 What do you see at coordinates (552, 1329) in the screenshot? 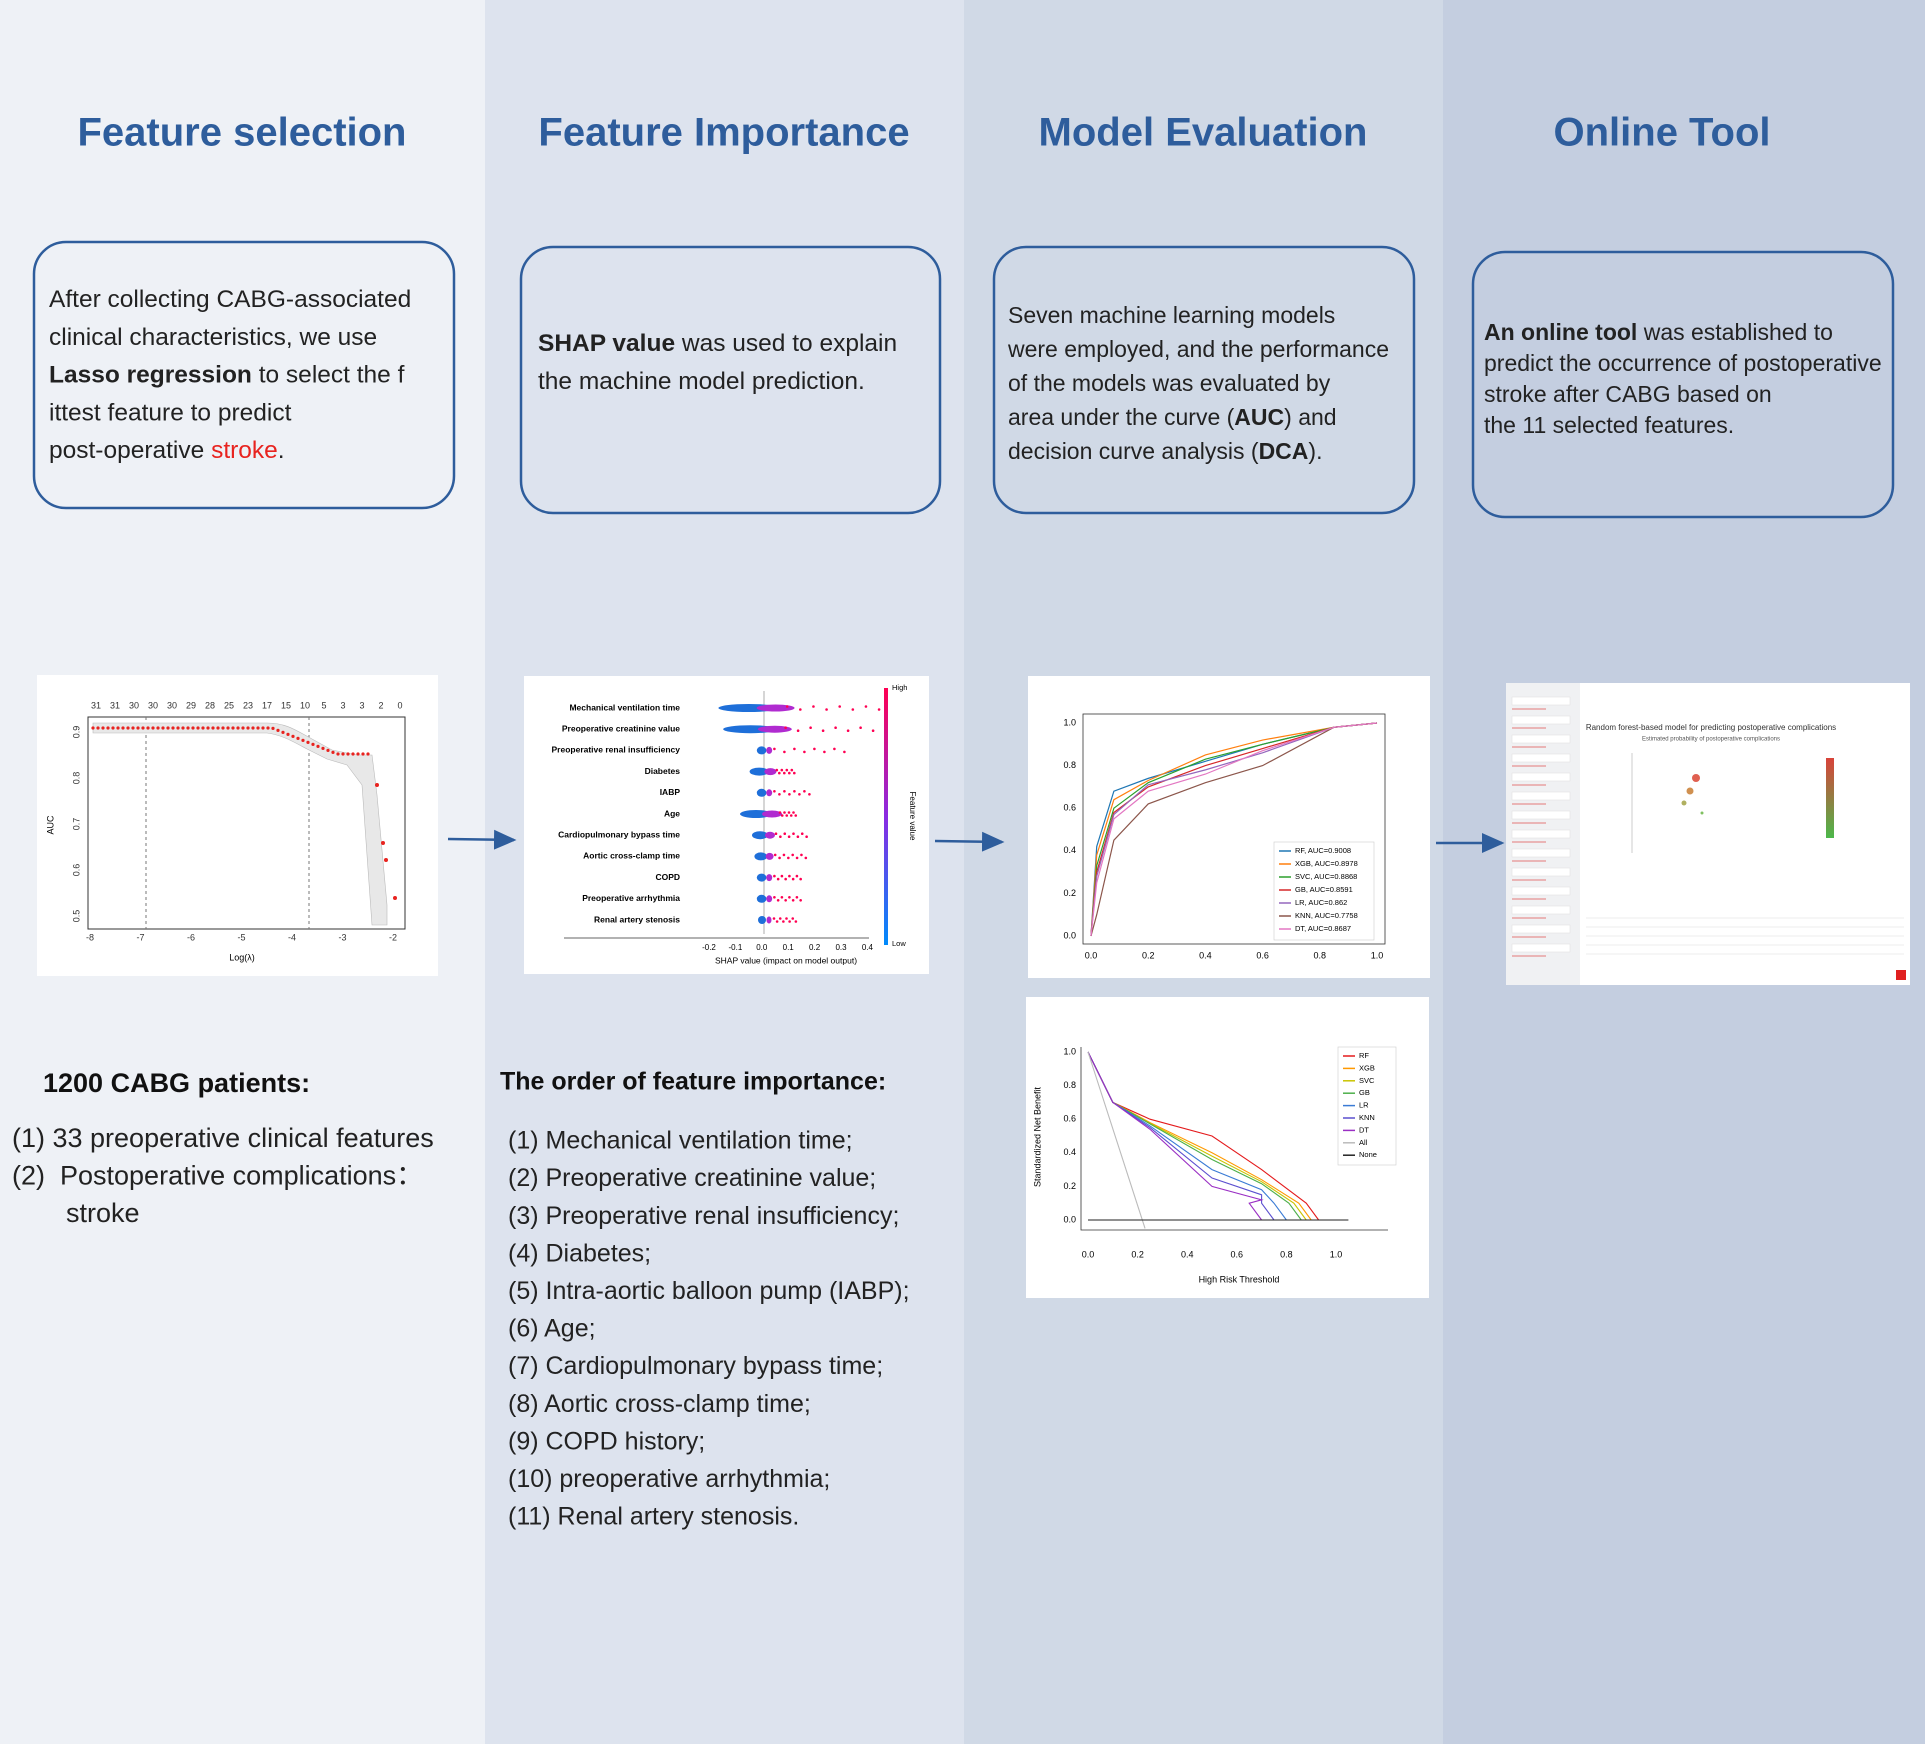
I see `summary-line: (6) Age;` at bounding box center [552, 1329].